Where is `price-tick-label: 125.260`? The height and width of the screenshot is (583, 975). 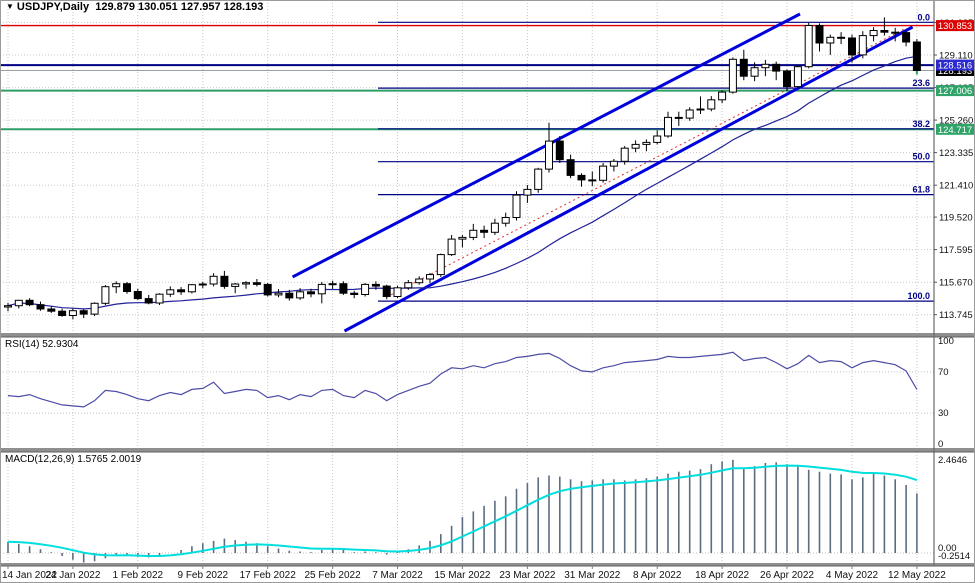 price-tick-label: 125.260 is located at coordinates (956, 121).